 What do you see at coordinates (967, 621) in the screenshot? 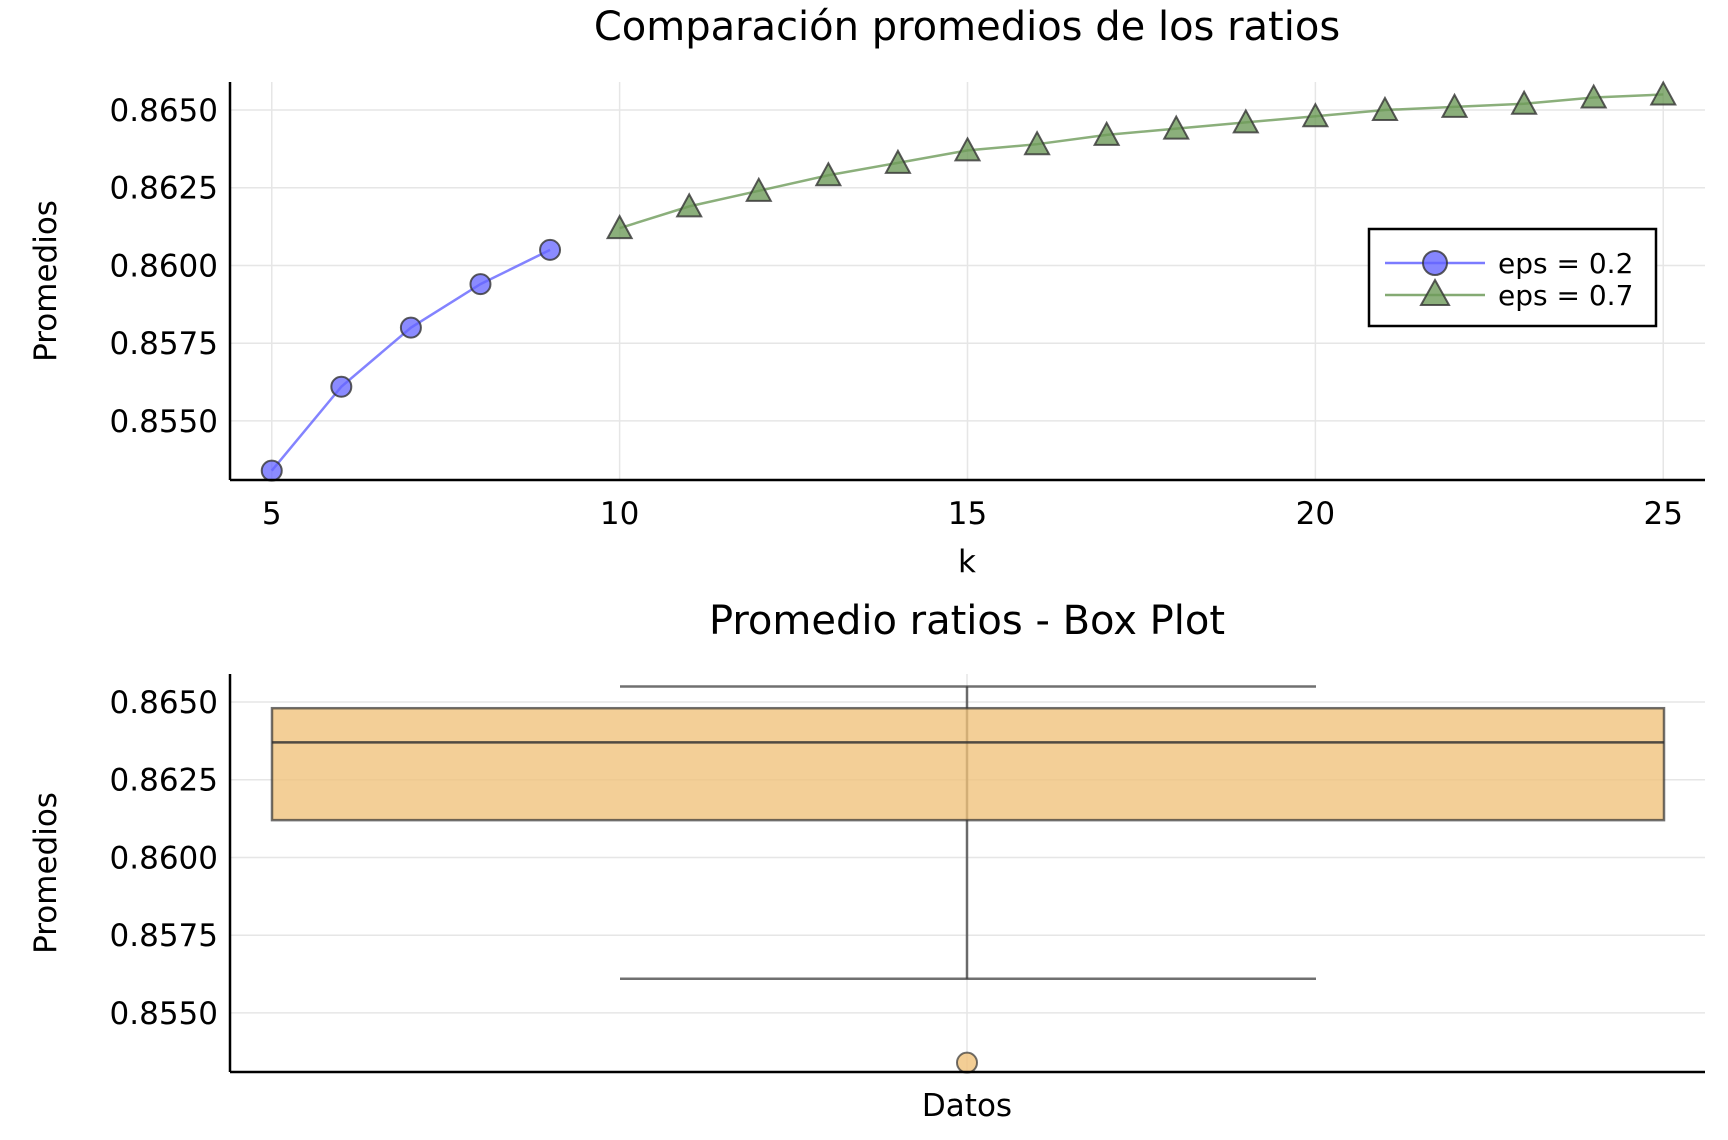
I see `chart-title: Promedio ratios - Box Plot` at bounding box center [967, 621].